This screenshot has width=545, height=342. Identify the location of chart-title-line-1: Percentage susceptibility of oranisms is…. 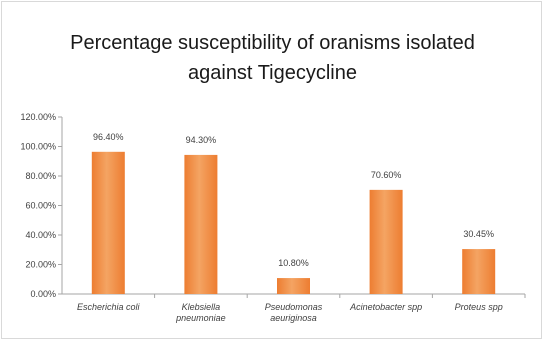
(272, 43).